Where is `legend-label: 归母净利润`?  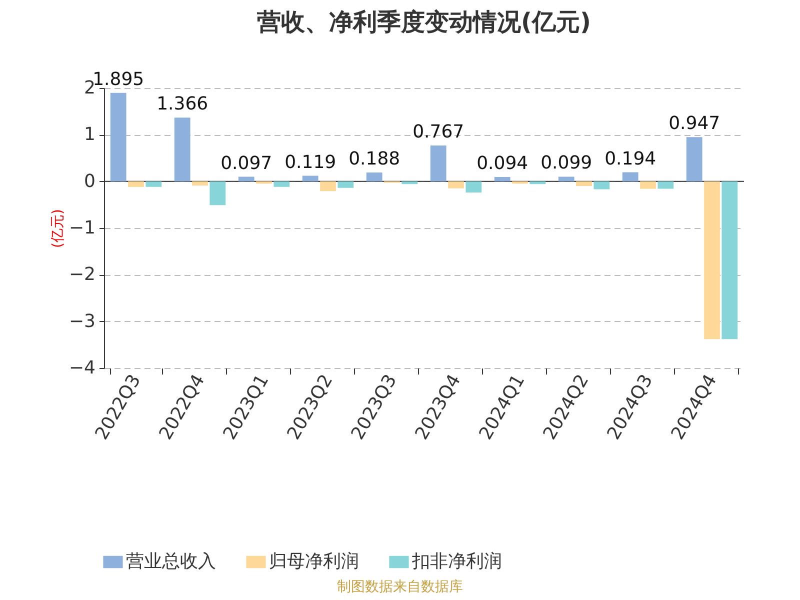 legend-label: 归母净利润 is located at coordinates (314, 561).